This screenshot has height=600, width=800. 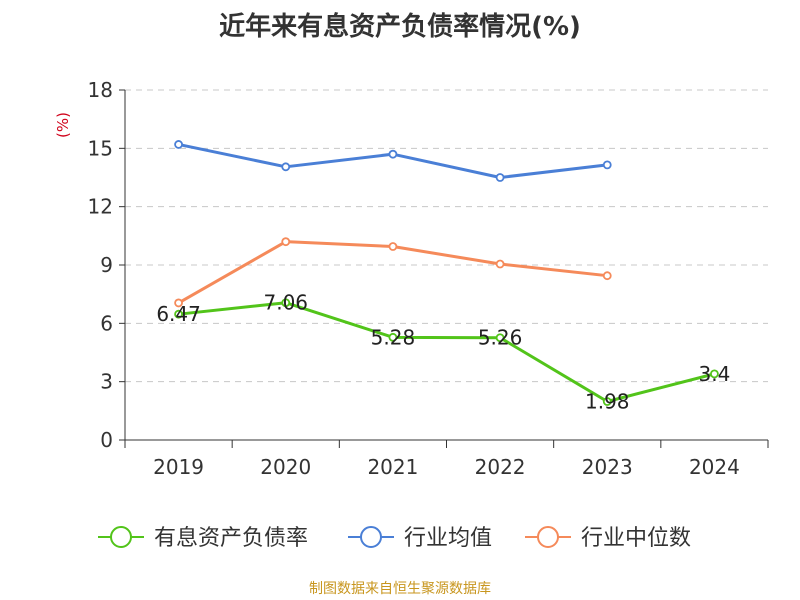 I want to click on data-label: 5.26, so click(x=500, y=338).